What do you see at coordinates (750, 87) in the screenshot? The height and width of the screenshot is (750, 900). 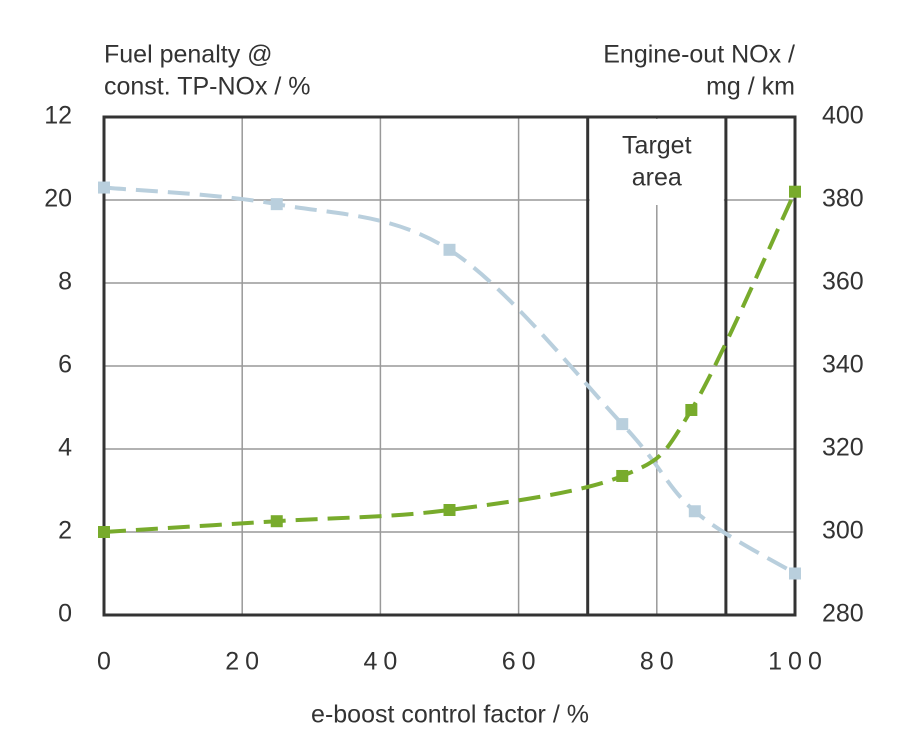 I see `y2-axis-label: mg / km` at bounding box center [750, 87].